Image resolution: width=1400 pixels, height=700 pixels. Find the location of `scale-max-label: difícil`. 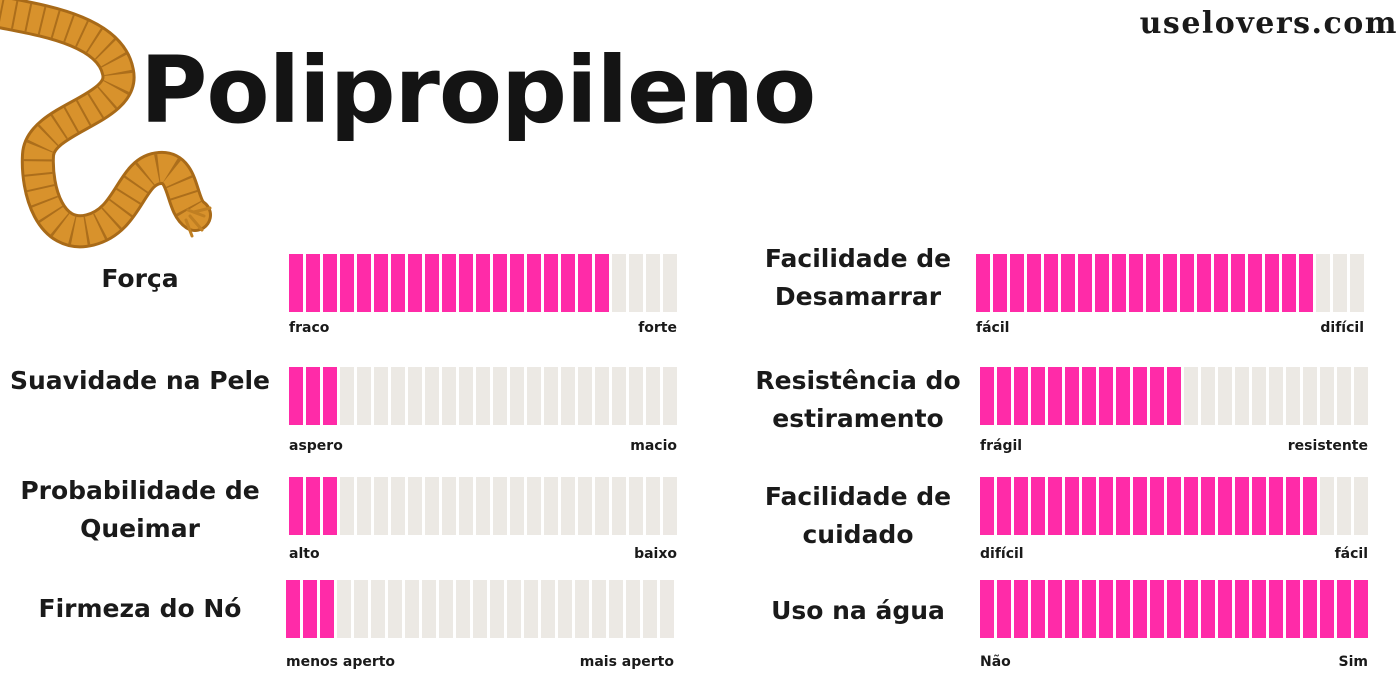

scale-max-label: difícil is located at coordinates (1342, 328).